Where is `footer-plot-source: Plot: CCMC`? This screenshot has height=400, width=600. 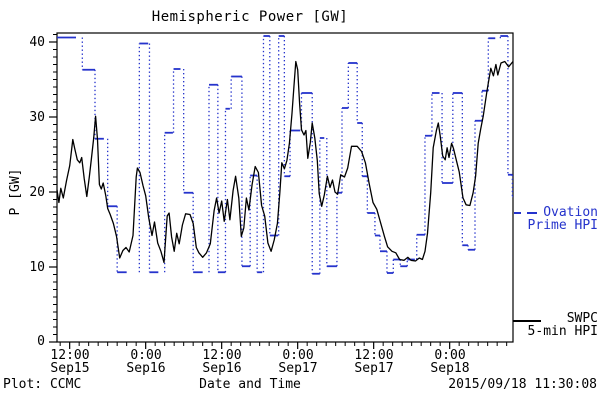
footer-plot-source: Plot: CCMC is located at coordinates (42, 384).